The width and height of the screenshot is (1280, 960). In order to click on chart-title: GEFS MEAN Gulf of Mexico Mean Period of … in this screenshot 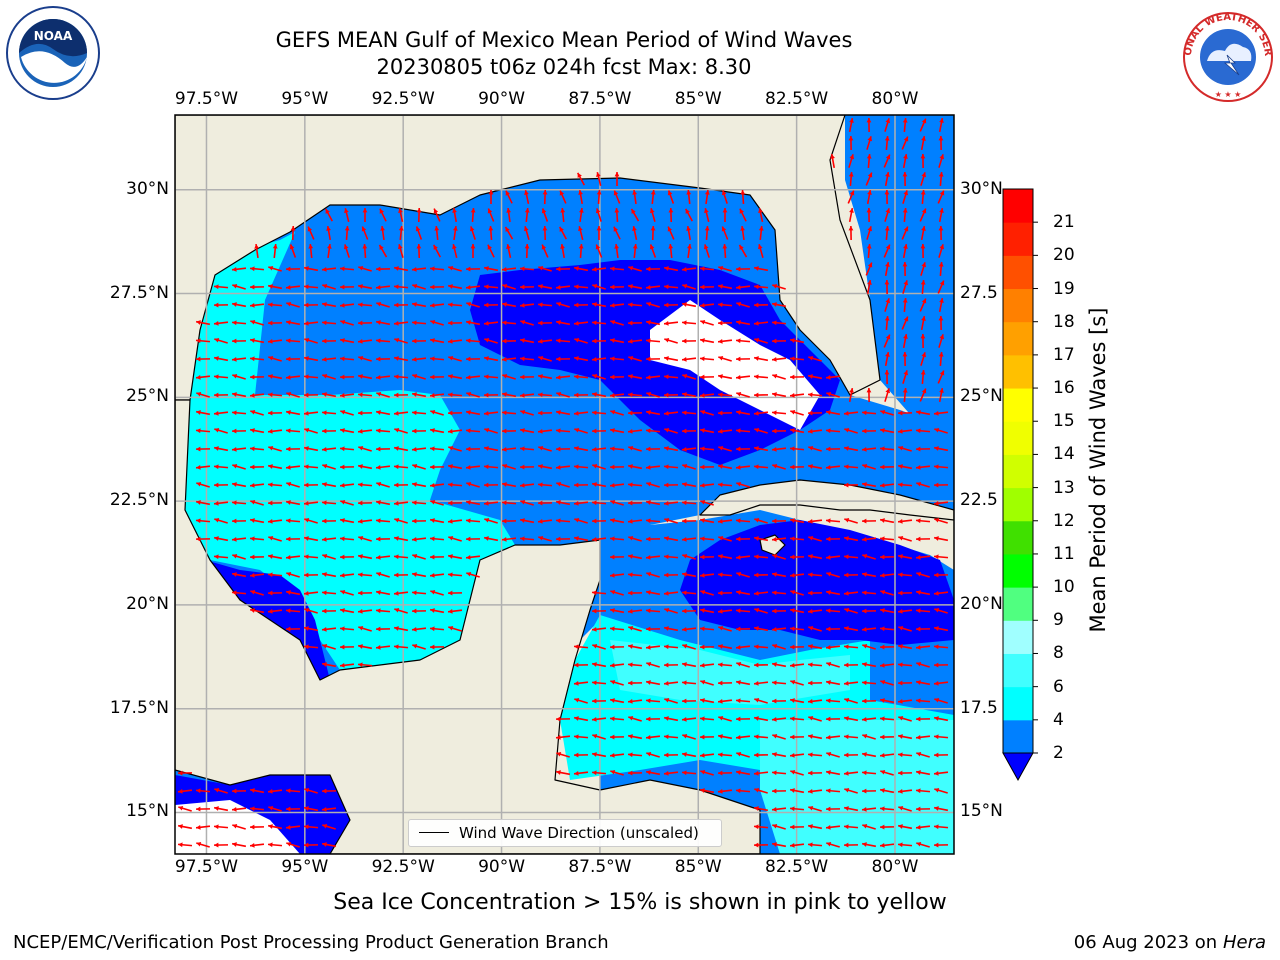, I will do `click(564, 40)`.